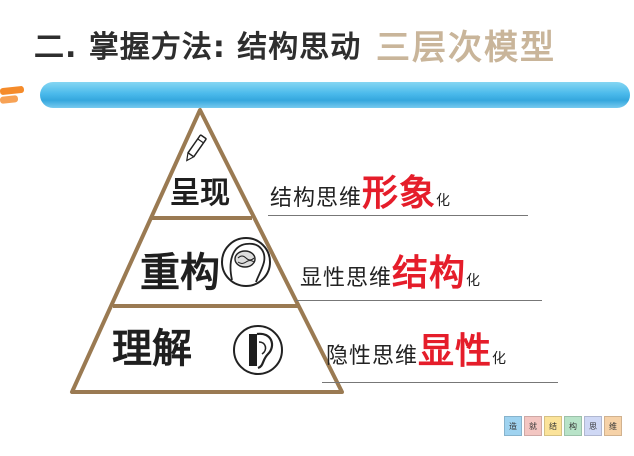  What do you see at coordinates (573, 426) in the screenshot?
I see `logo-block: 构` at bounding box center [573, 426].